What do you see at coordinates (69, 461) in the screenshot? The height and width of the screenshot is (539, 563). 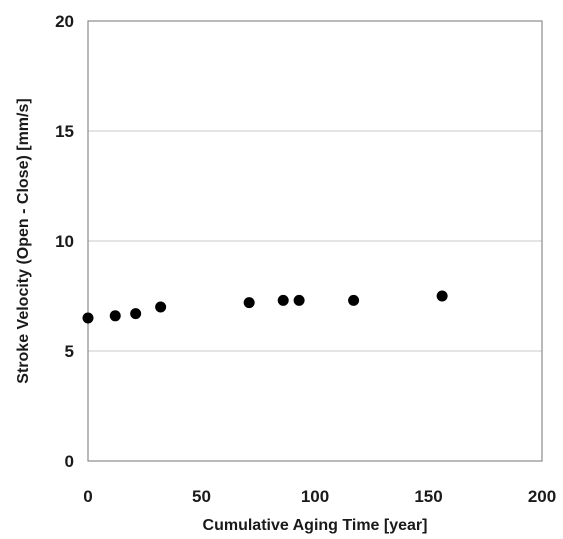 I see `y-tick-label: 0` at bounding box center [69, 461].